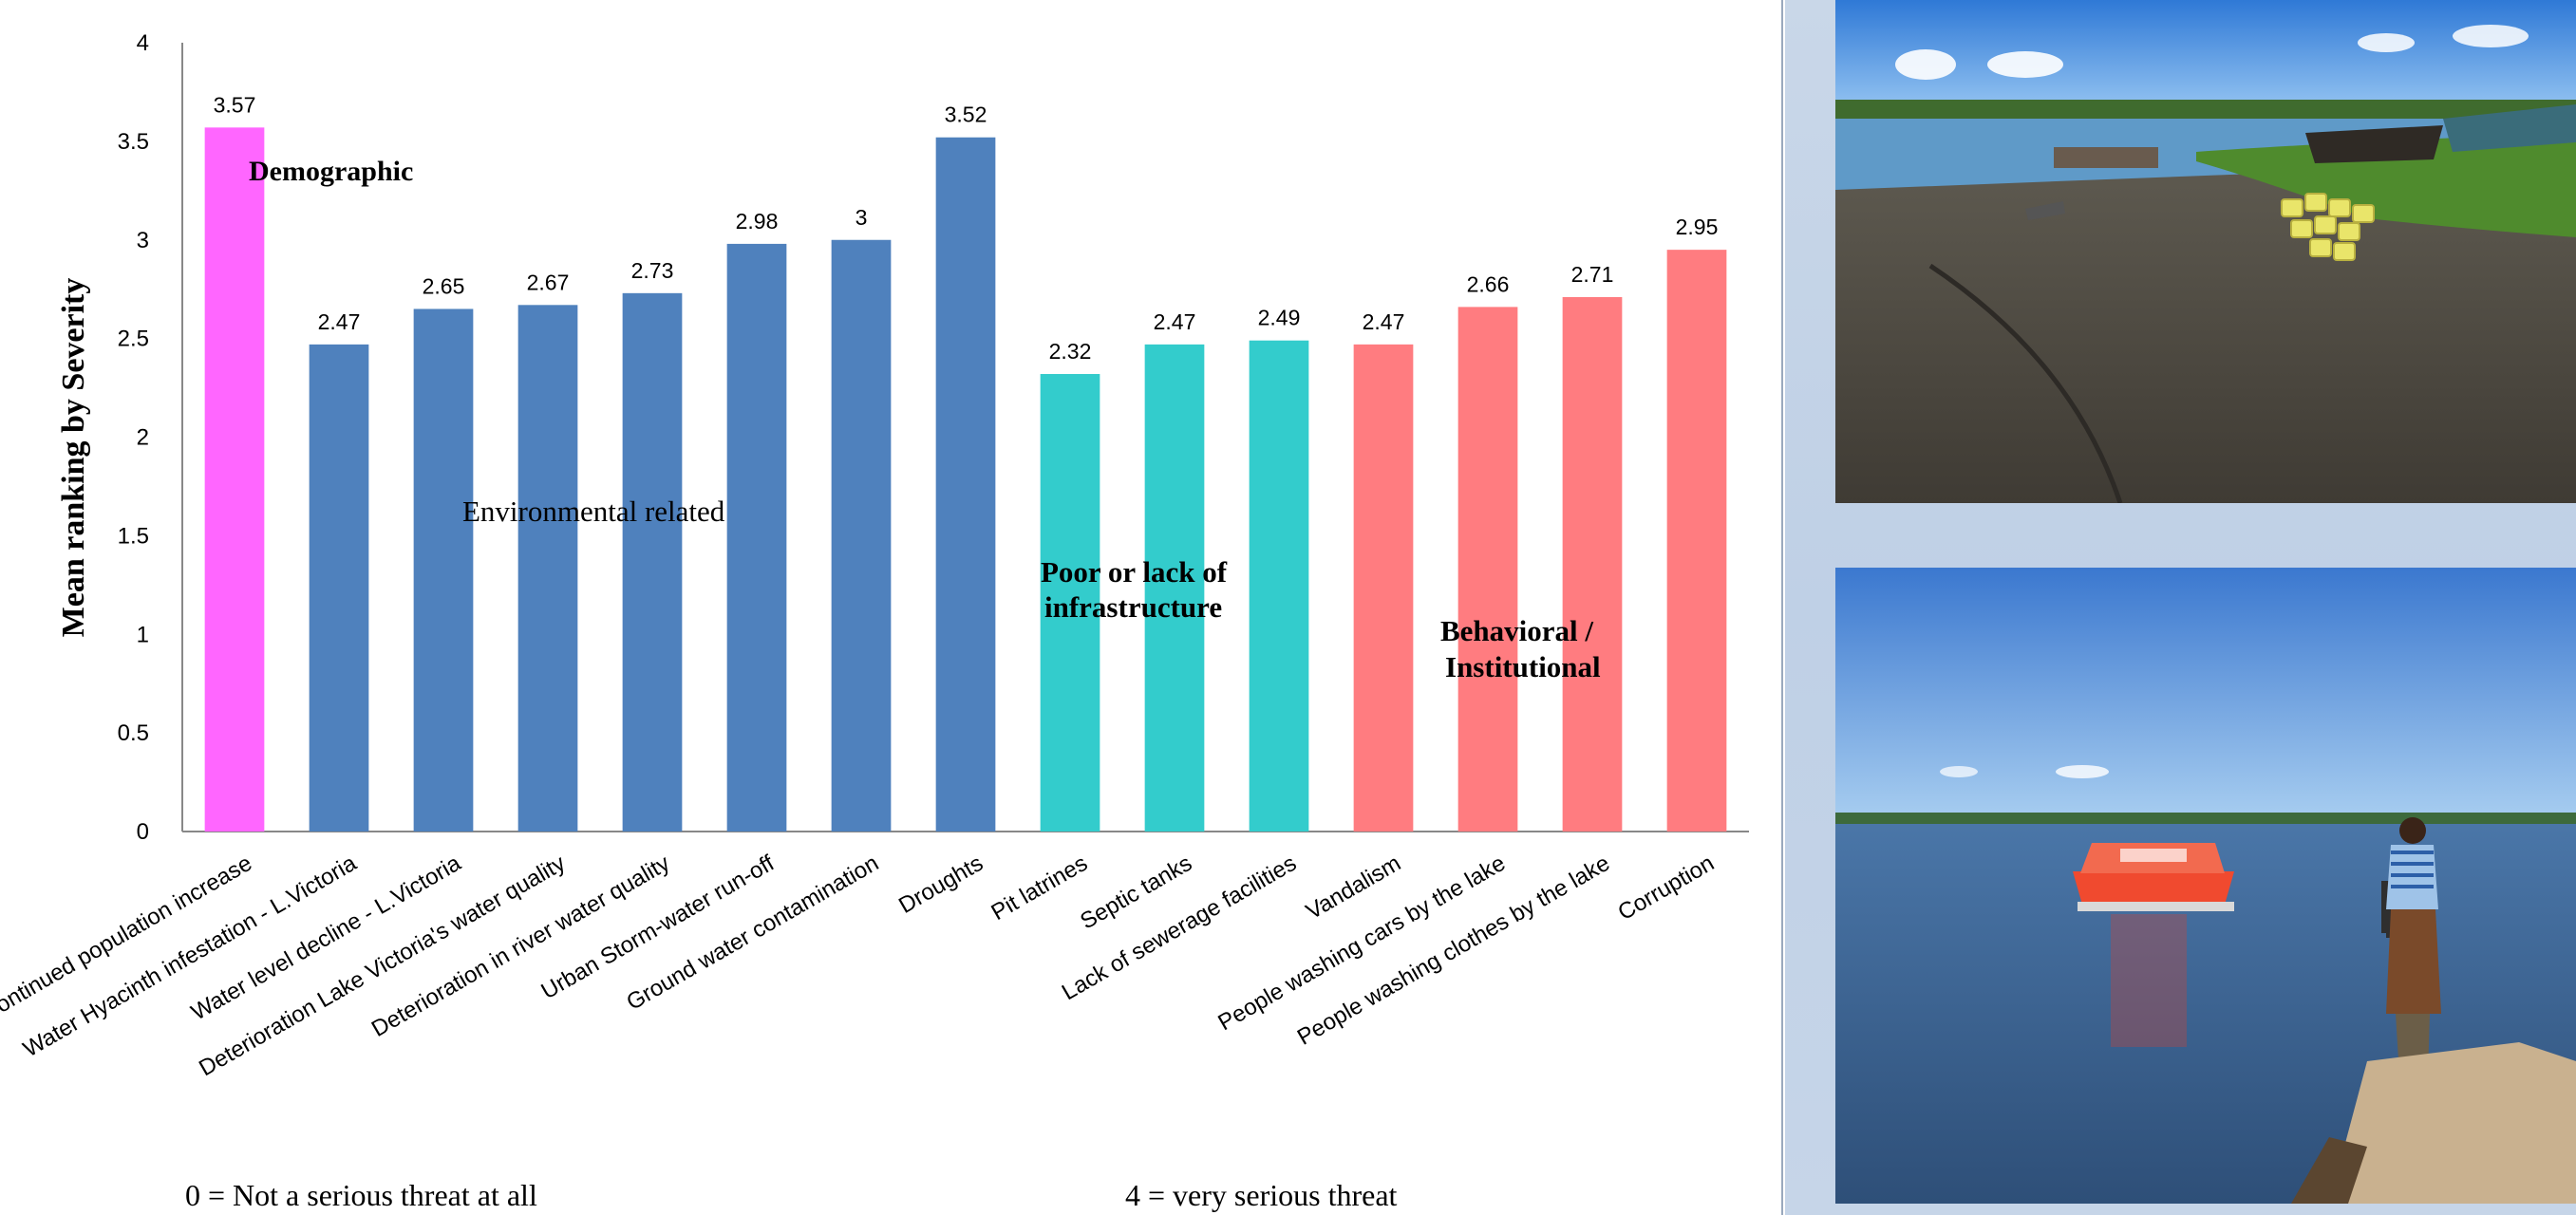  I want to click on bar-value-label: 2.73, so click(652, 270).